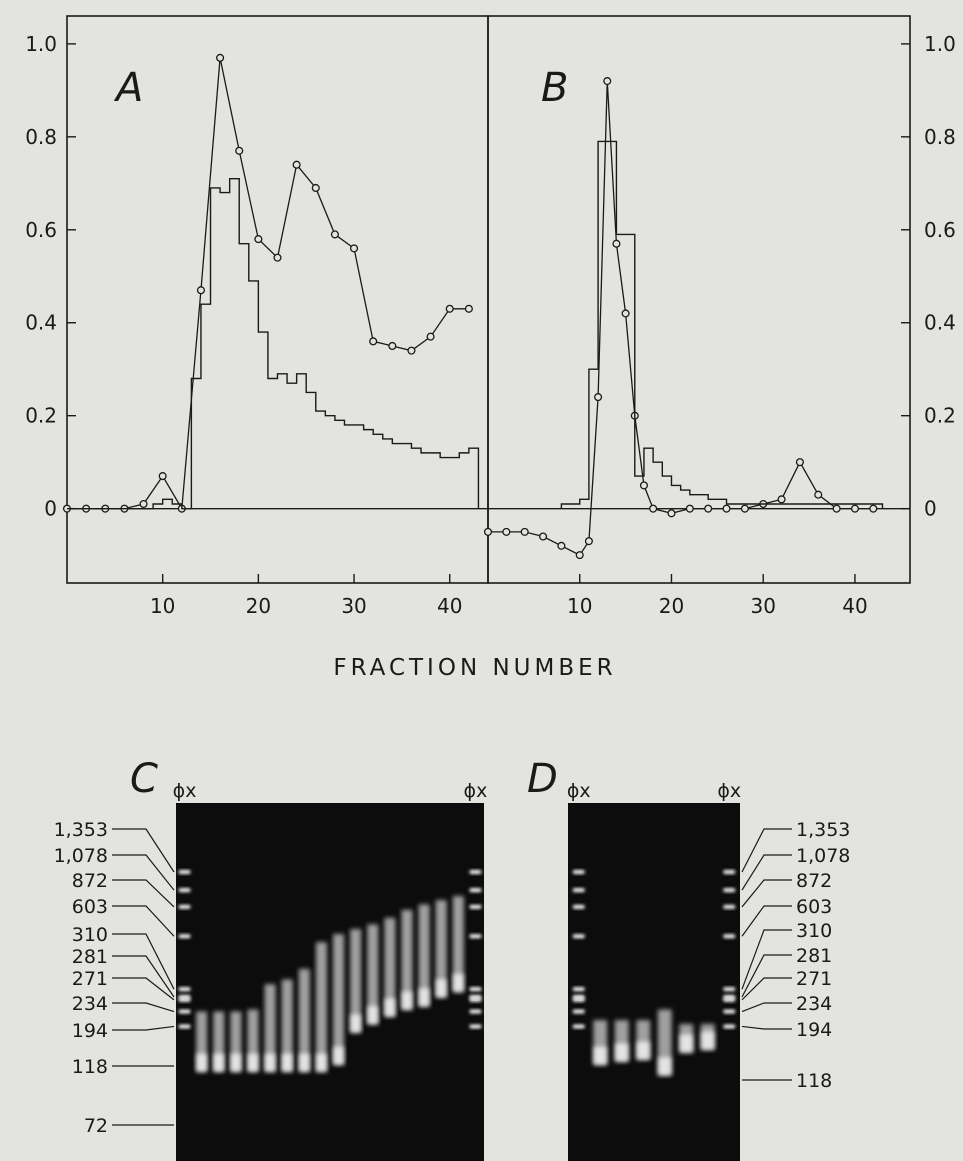  What do you see at coordinates (81, 830) in the screenshot?
I see `size-marker-label: 1,353` at bounding box center [81, 830].